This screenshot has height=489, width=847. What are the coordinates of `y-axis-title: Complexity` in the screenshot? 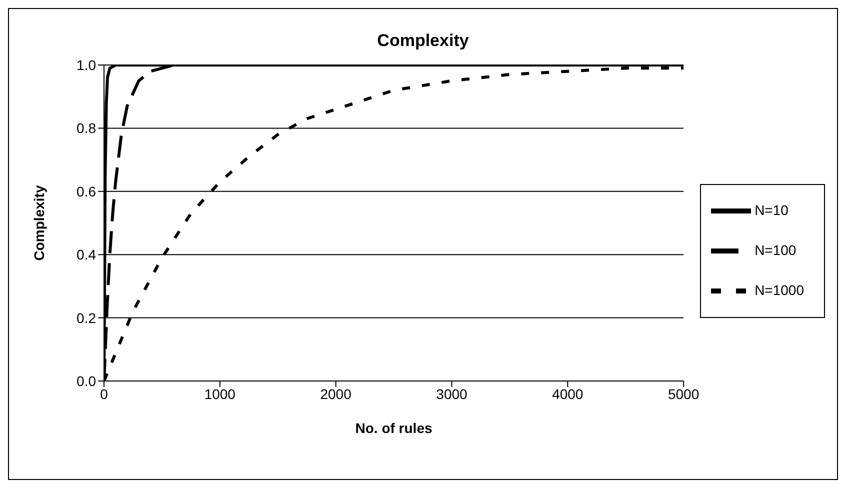 It's located at (38, 223).